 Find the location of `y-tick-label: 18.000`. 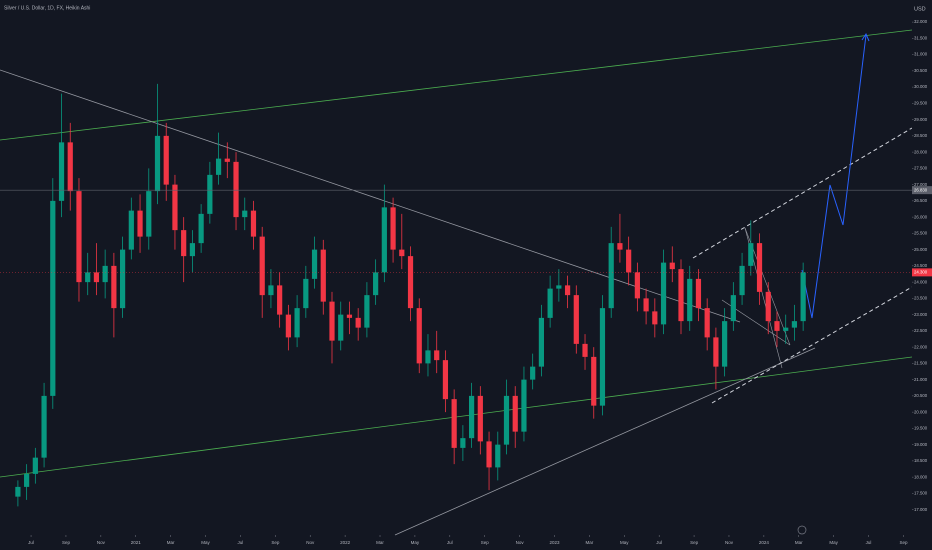

y-tick-label: 18.000 is located at coordinates (921, 476).